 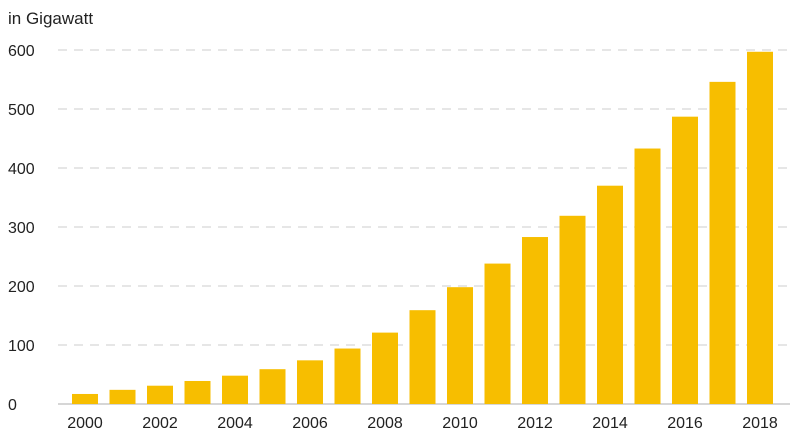 I want to click on x-tick-label: 2000, so click(x=85, y=423).